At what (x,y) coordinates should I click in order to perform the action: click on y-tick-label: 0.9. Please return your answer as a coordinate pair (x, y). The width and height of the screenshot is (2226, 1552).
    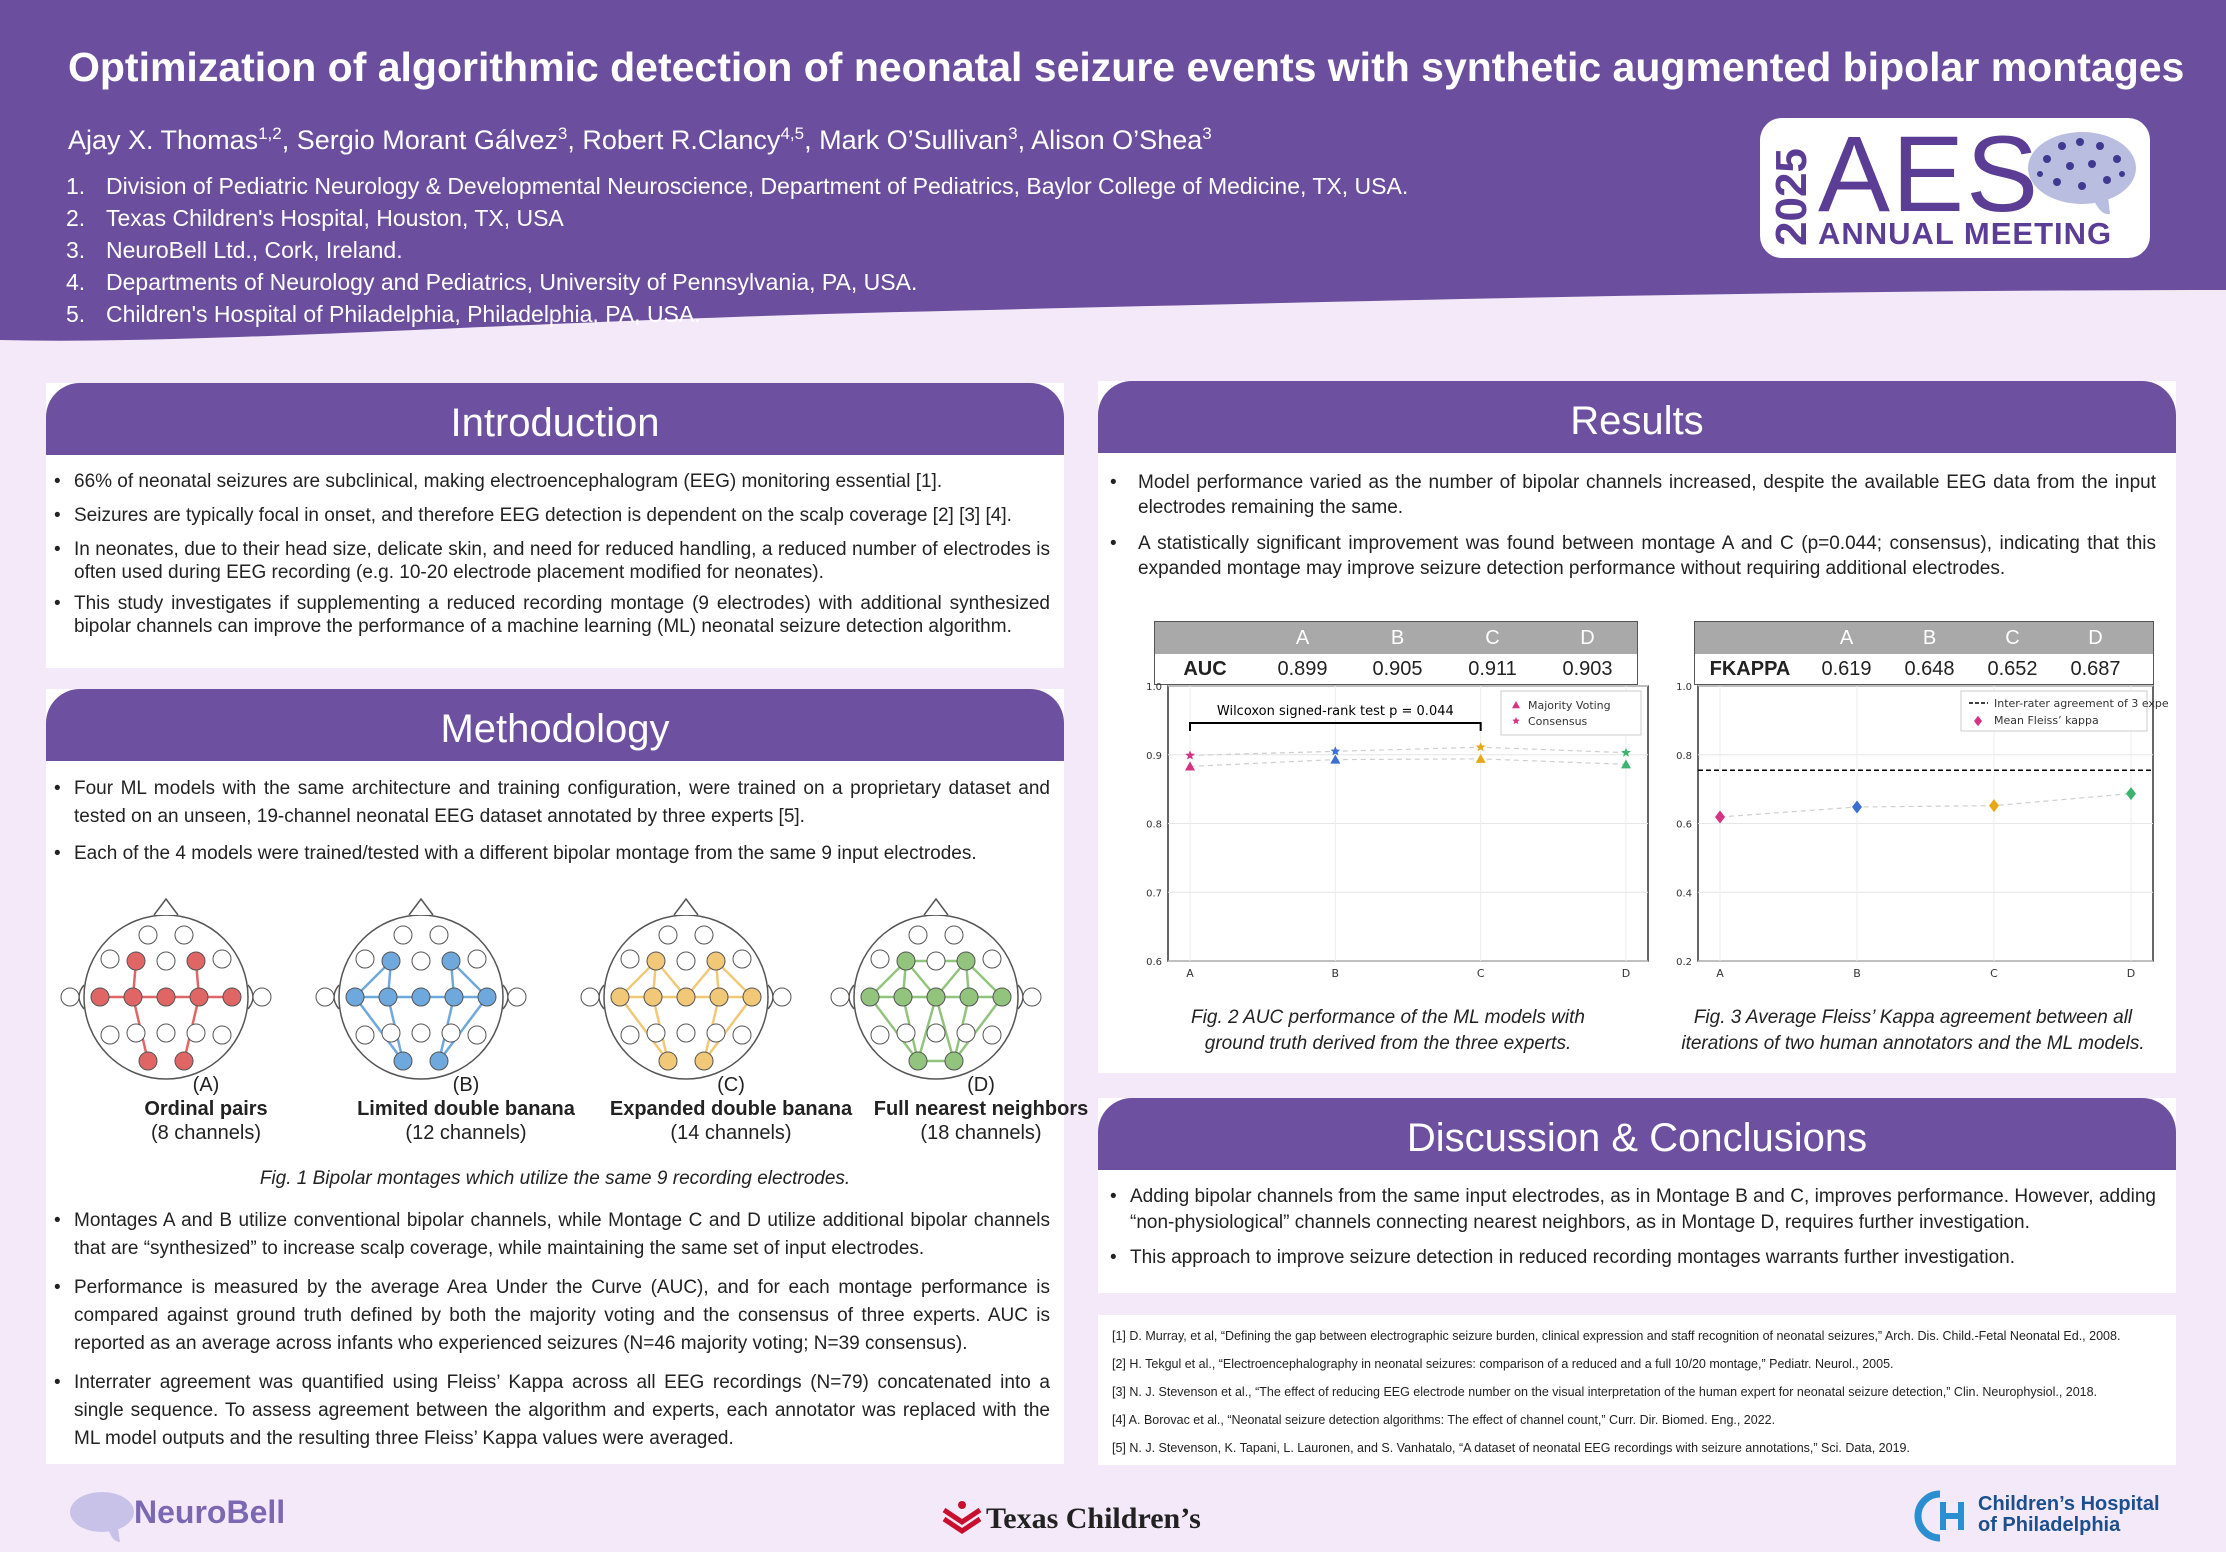
    Looking at the image, I should click on (1154, 756).